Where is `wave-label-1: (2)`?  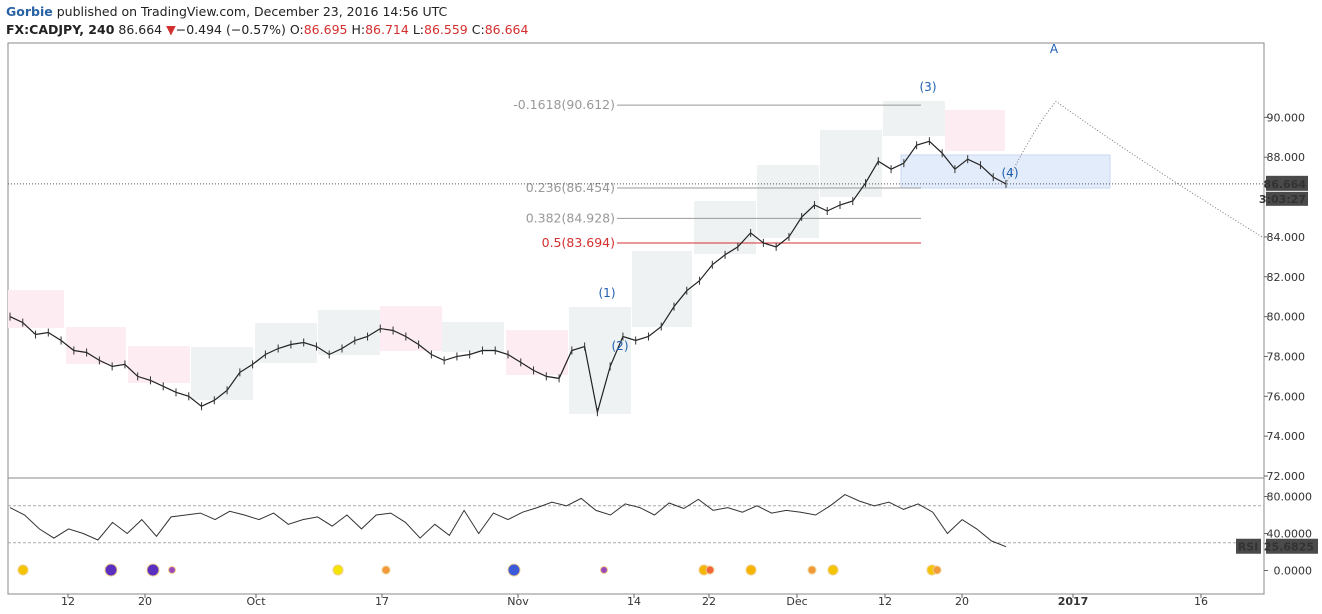 wave-label-1: (2) is located at coordinates (620, 346).